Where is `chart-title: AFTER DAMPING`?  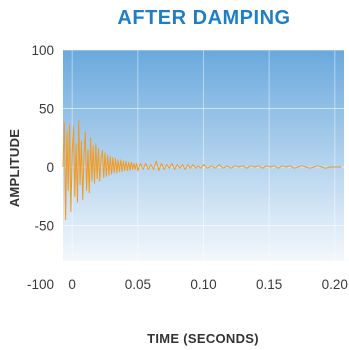
chart-title: AFTER DAMPING is located at coordinates (203, 18).